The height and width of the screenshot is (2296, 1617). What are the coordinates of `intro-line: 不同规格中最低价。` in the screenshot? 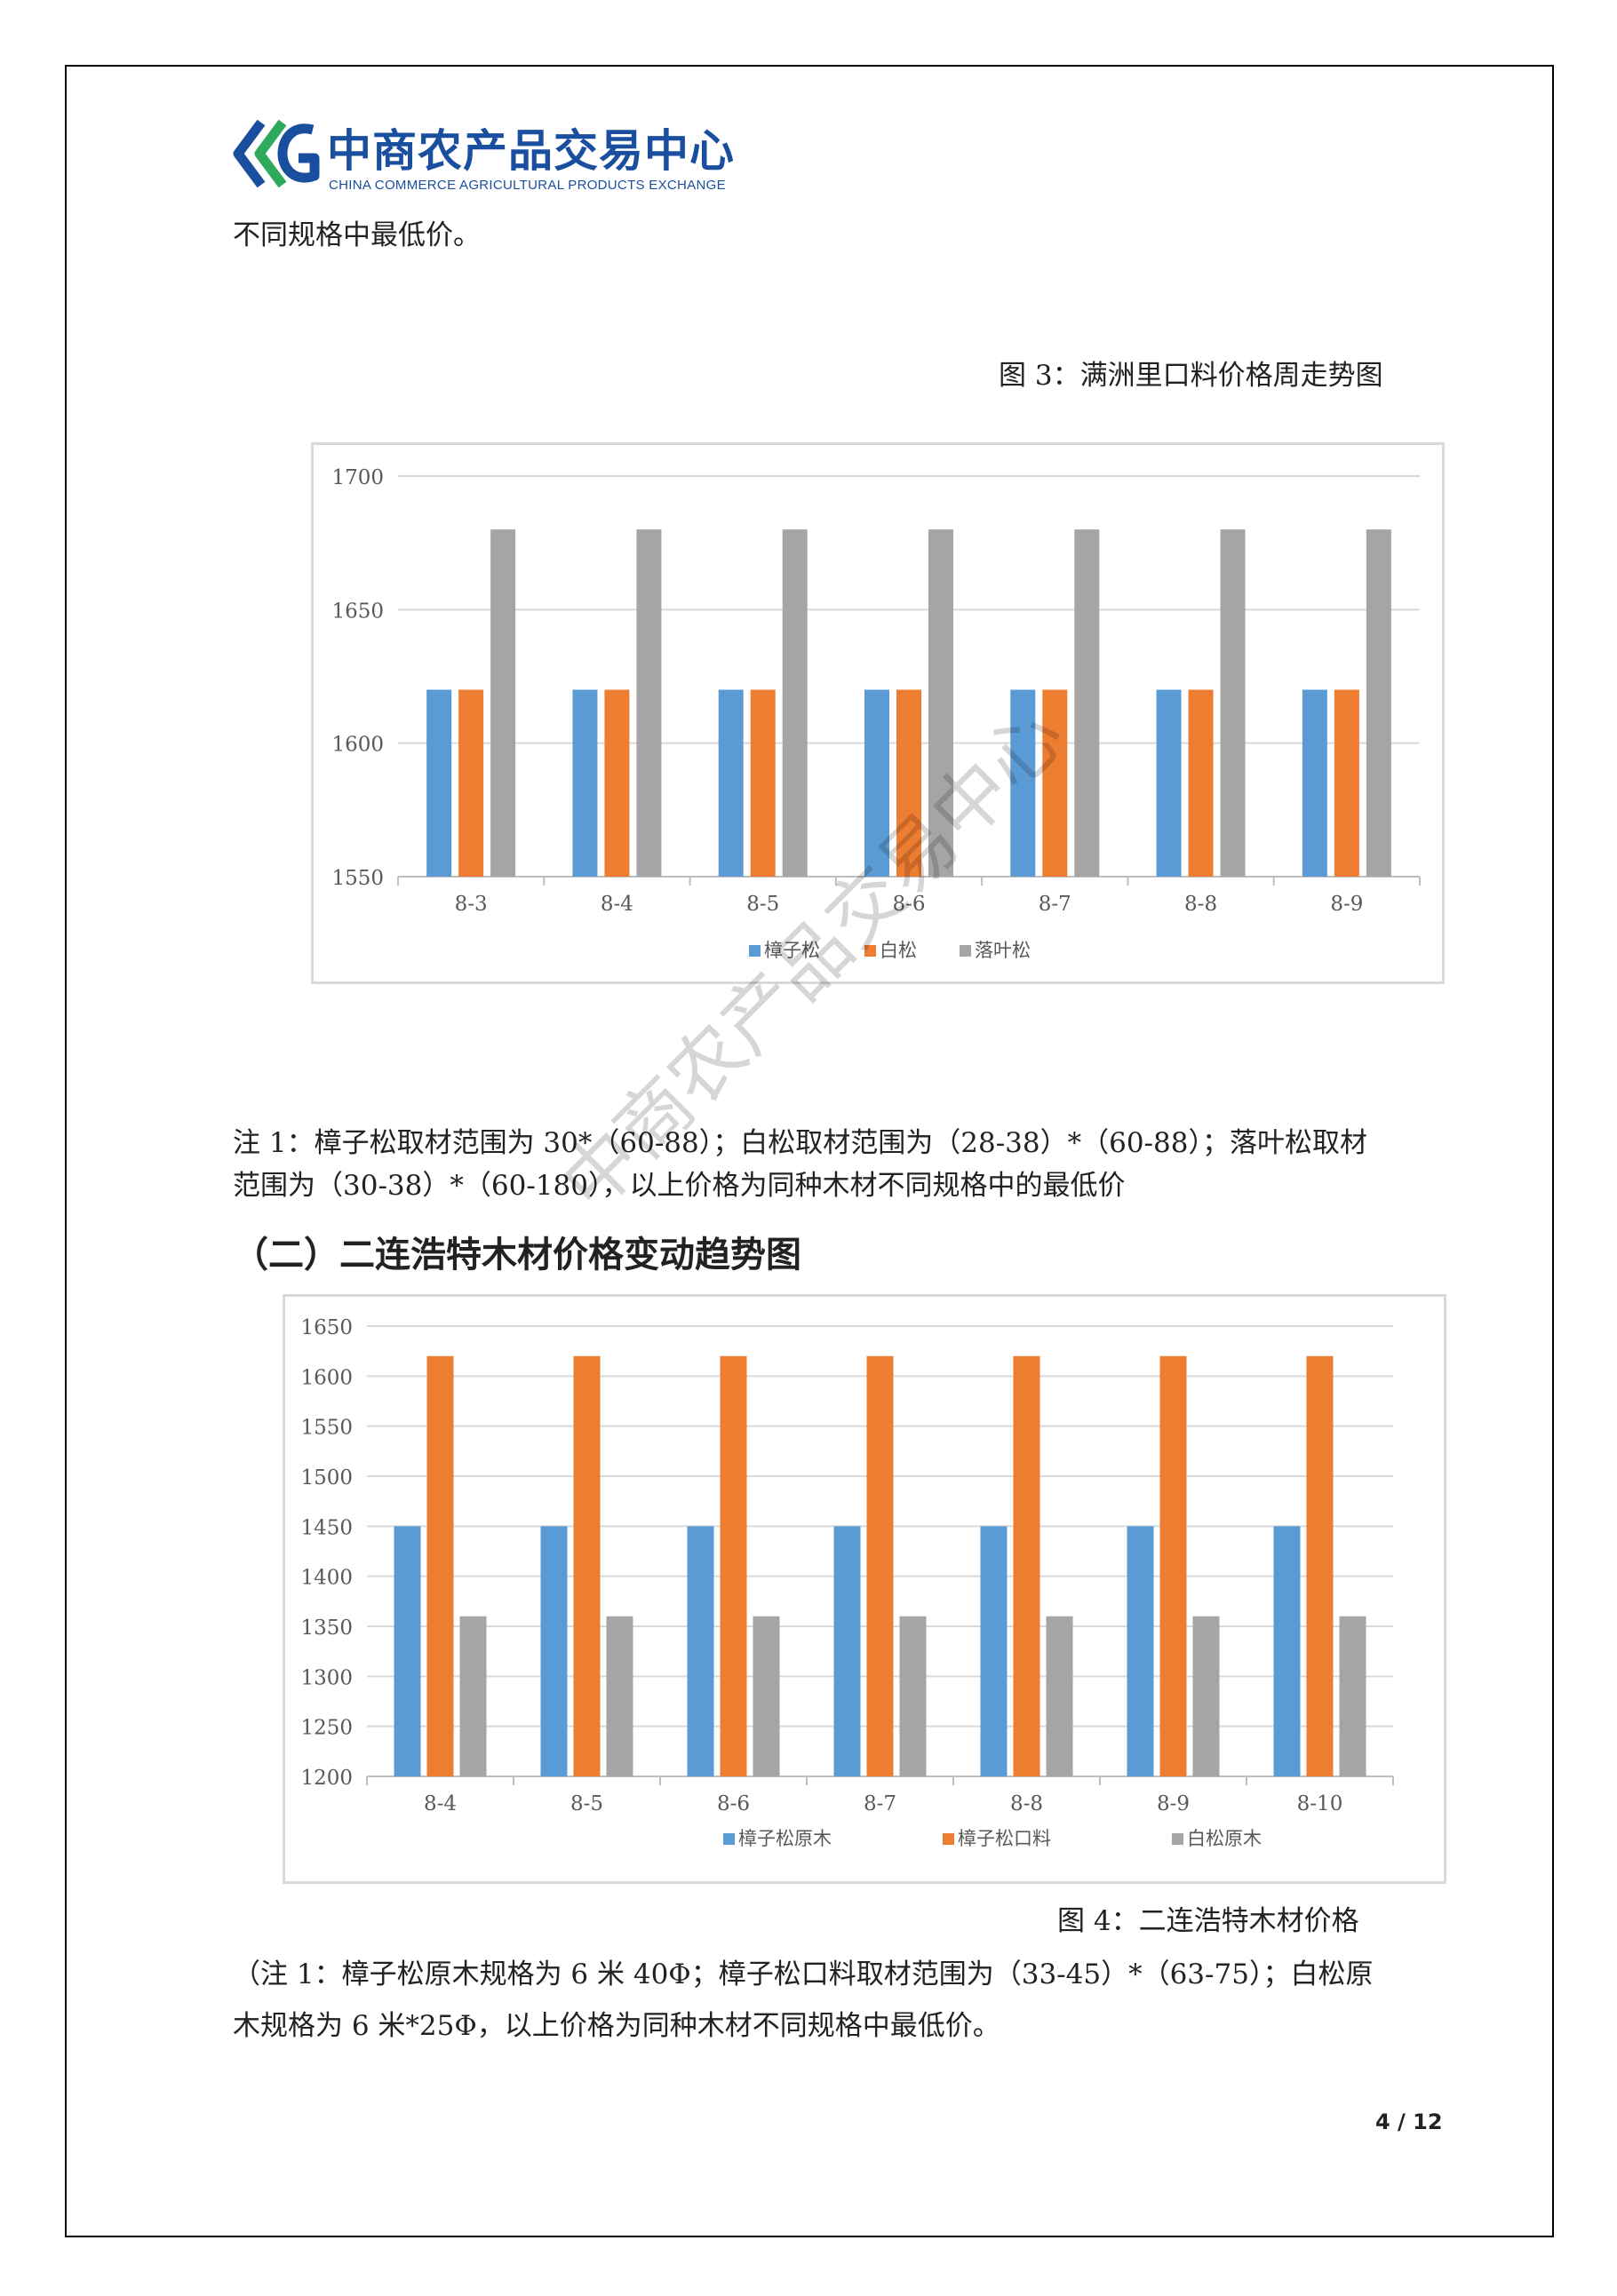 It's located at (357, 235).